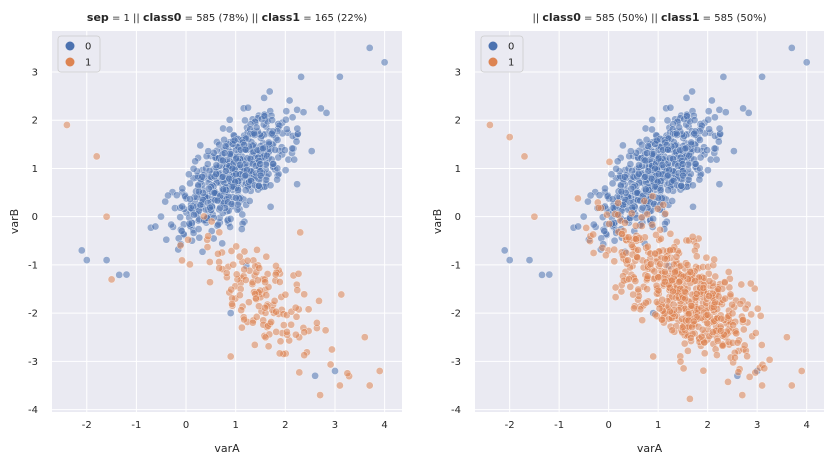 This screenshot has width=835, height=464. What do you see at coordinates (707, 425) in the screenshot?
I see `x-tick-label: 2` at bounding box center [707, 425].